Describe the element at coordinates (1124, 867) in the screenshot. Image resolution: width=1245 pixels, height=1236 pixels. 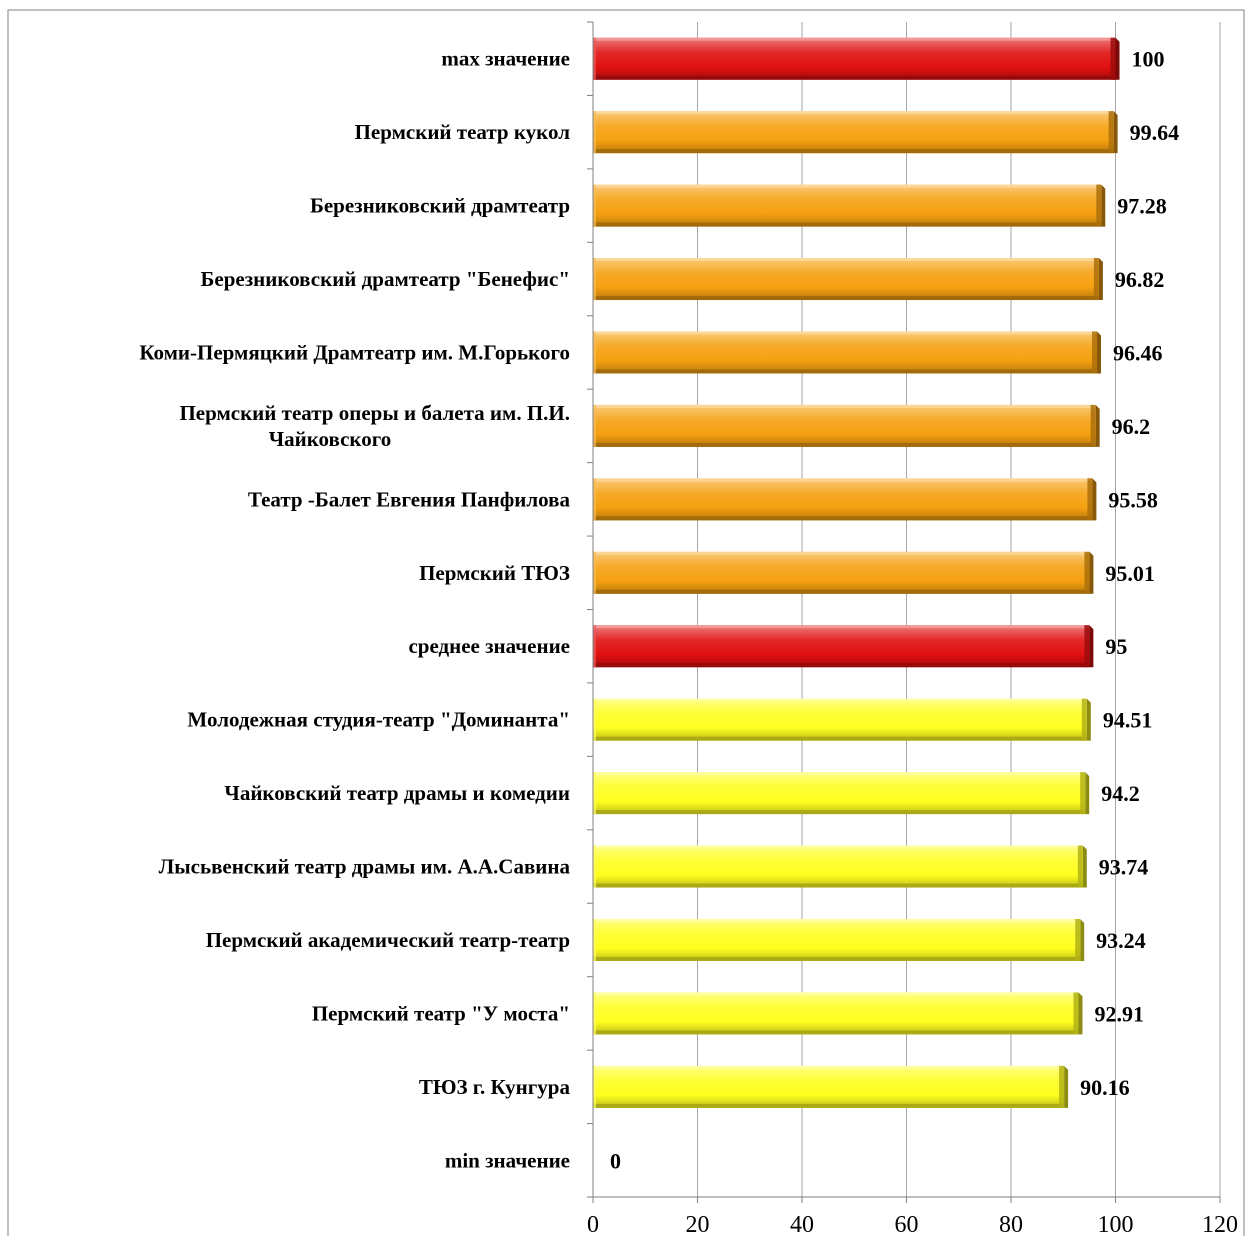
I see `value-label: 93.74` at that location.